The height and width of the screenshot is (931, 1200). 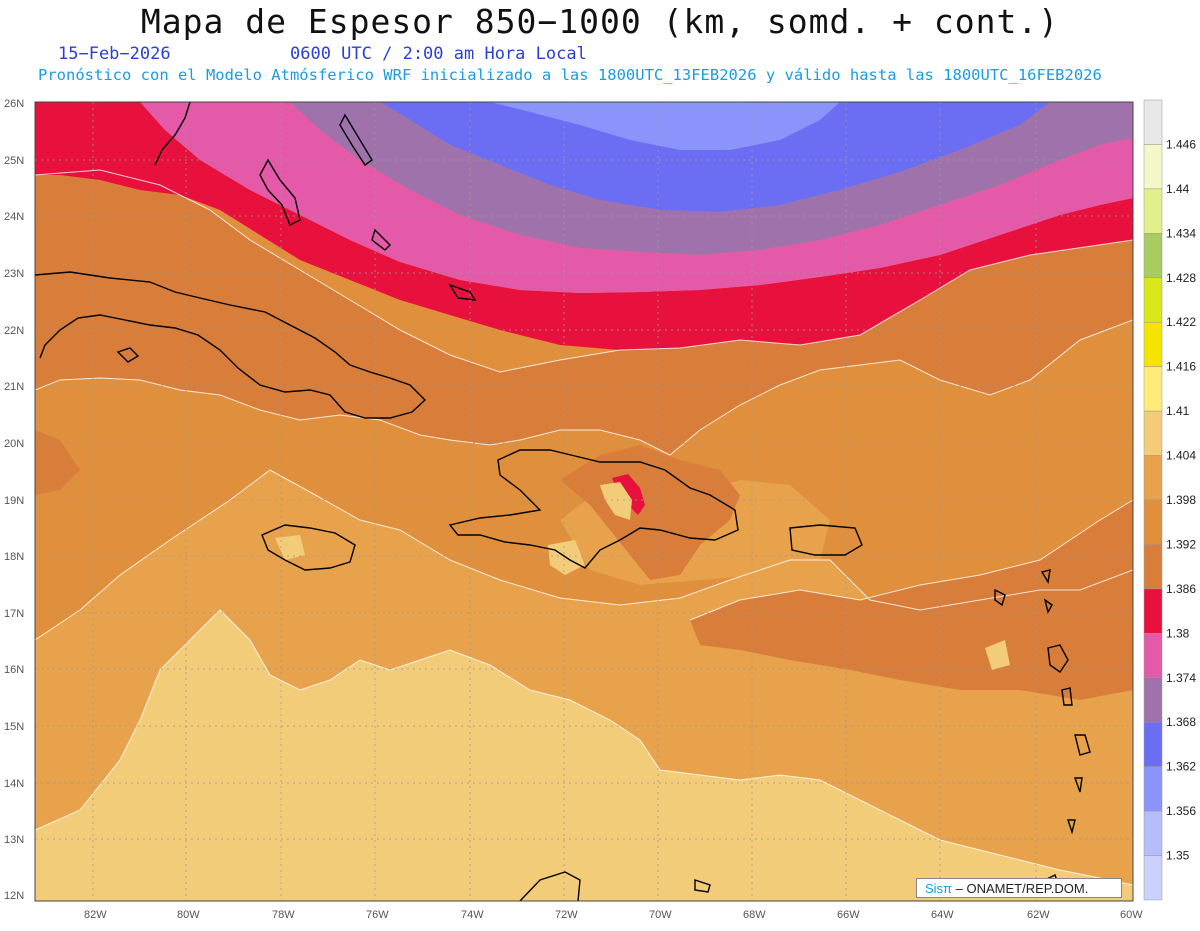 What do you see at coordinates (660, 915) in the screenshot?
I see `lon-label: 70W` at bounding box center [660, 915].